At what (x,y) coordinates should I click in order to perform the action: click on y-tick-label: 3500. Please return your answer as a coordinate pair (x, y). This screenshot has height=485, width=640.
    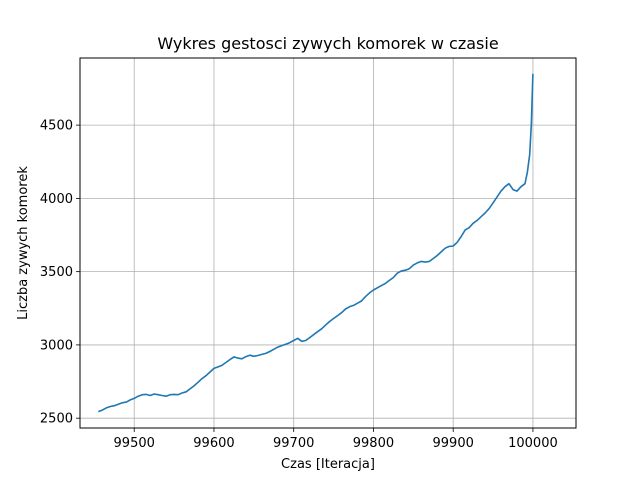
    Looking at the image, I should click on (56, 272).